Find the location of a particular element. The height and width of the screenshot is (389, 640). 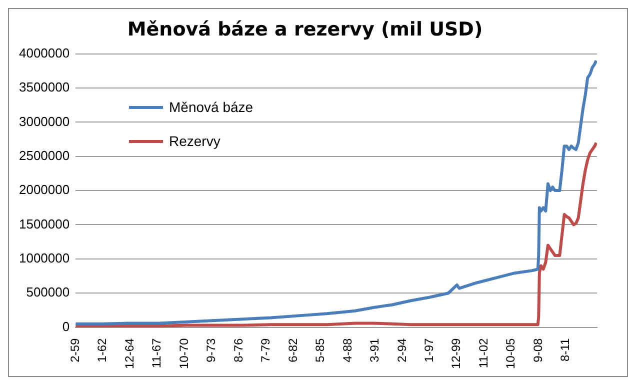

x-tick-label: 8-76 is located at coordinates (238, 350).